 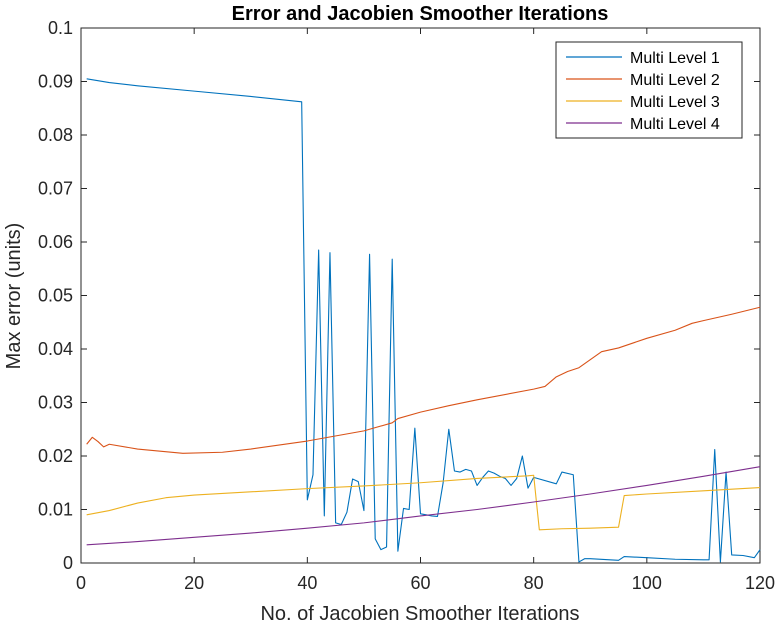 What do you see at coordinates (675, 102) in the screenshot?
I see `legend-label: Multi Level 3` at bounding box center [675, 102].